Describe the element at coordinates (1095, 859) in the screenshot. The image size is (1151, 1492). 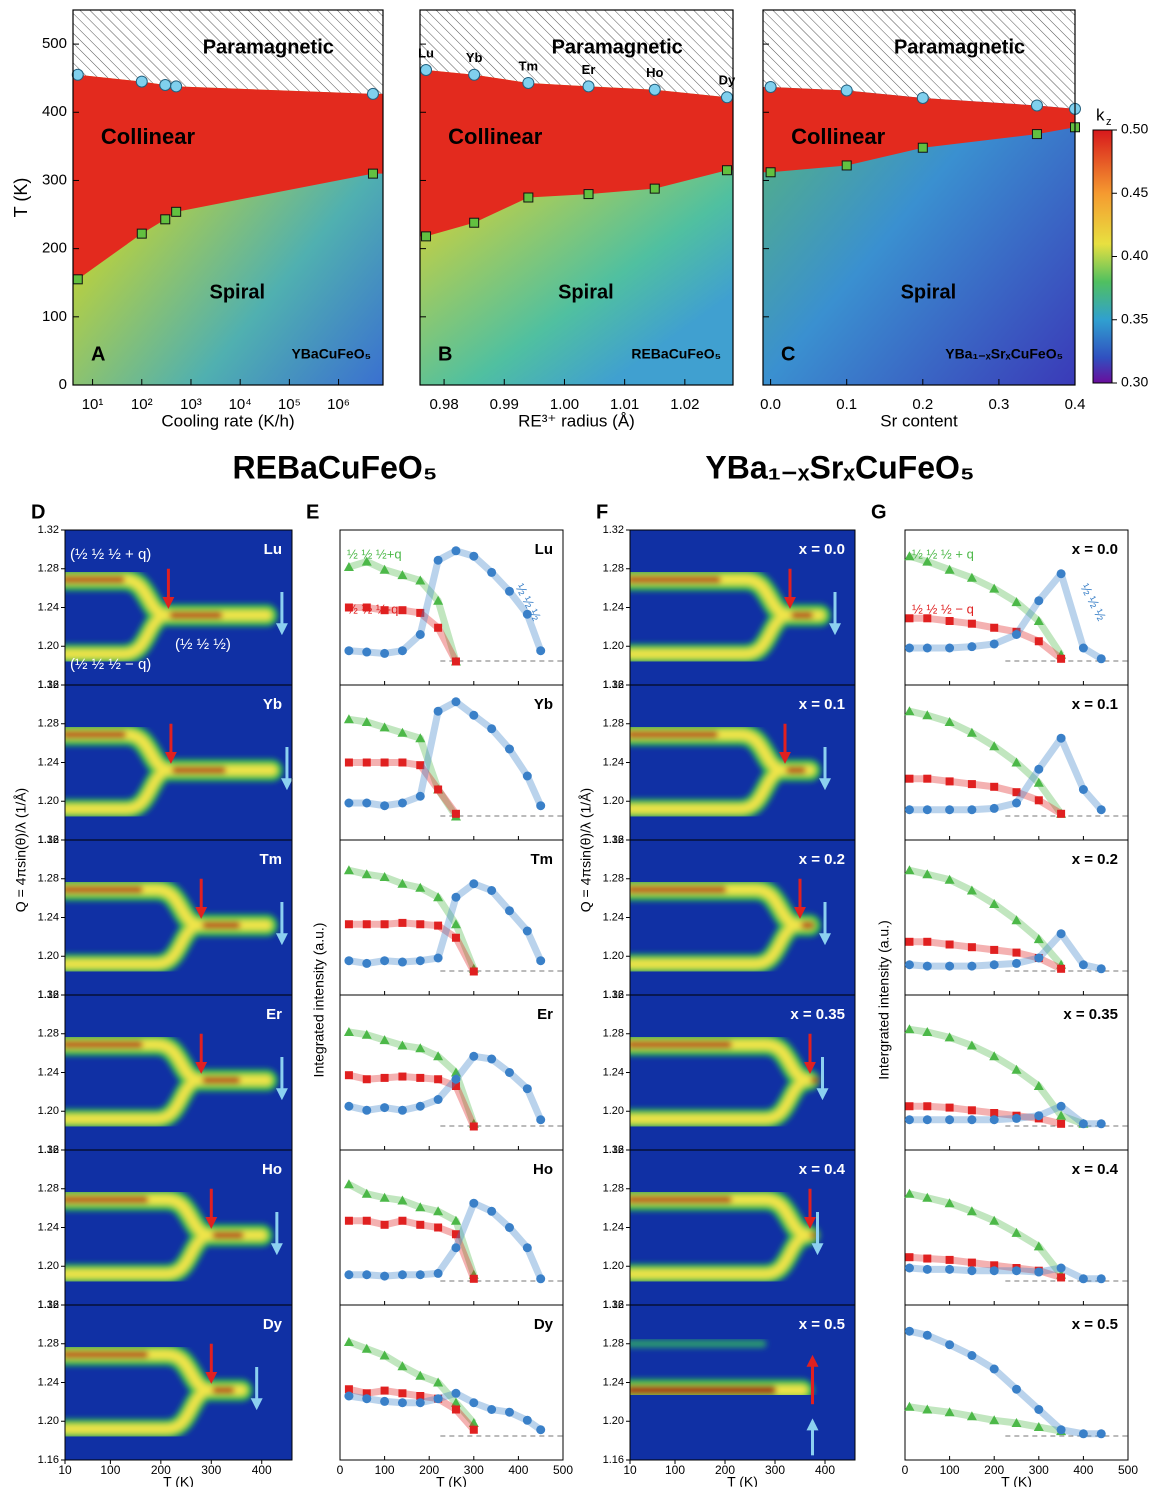
I see `subpanel-label: x = 0.2` at that location.